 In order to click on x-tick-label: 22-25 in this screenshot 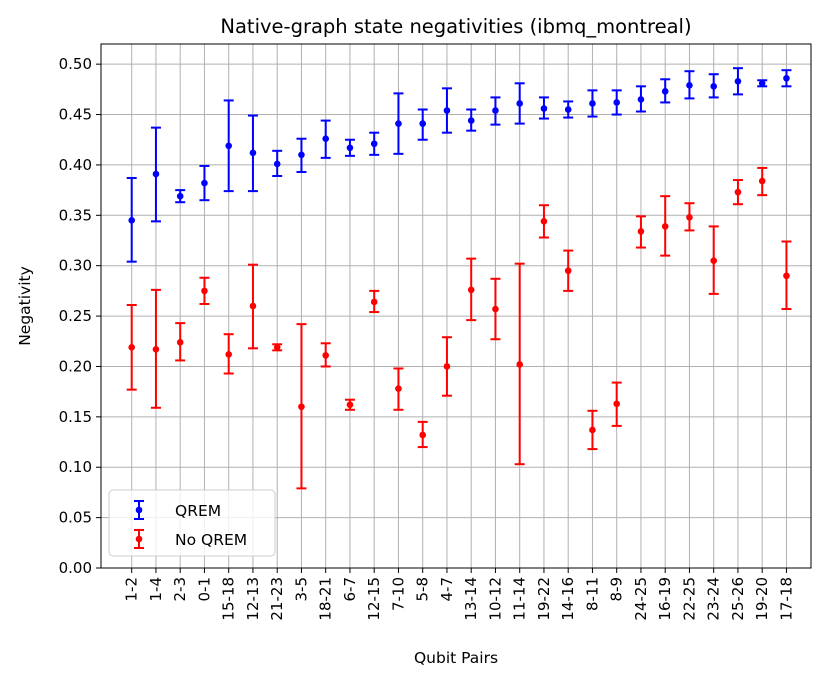, I will do `click(689, 599)`.